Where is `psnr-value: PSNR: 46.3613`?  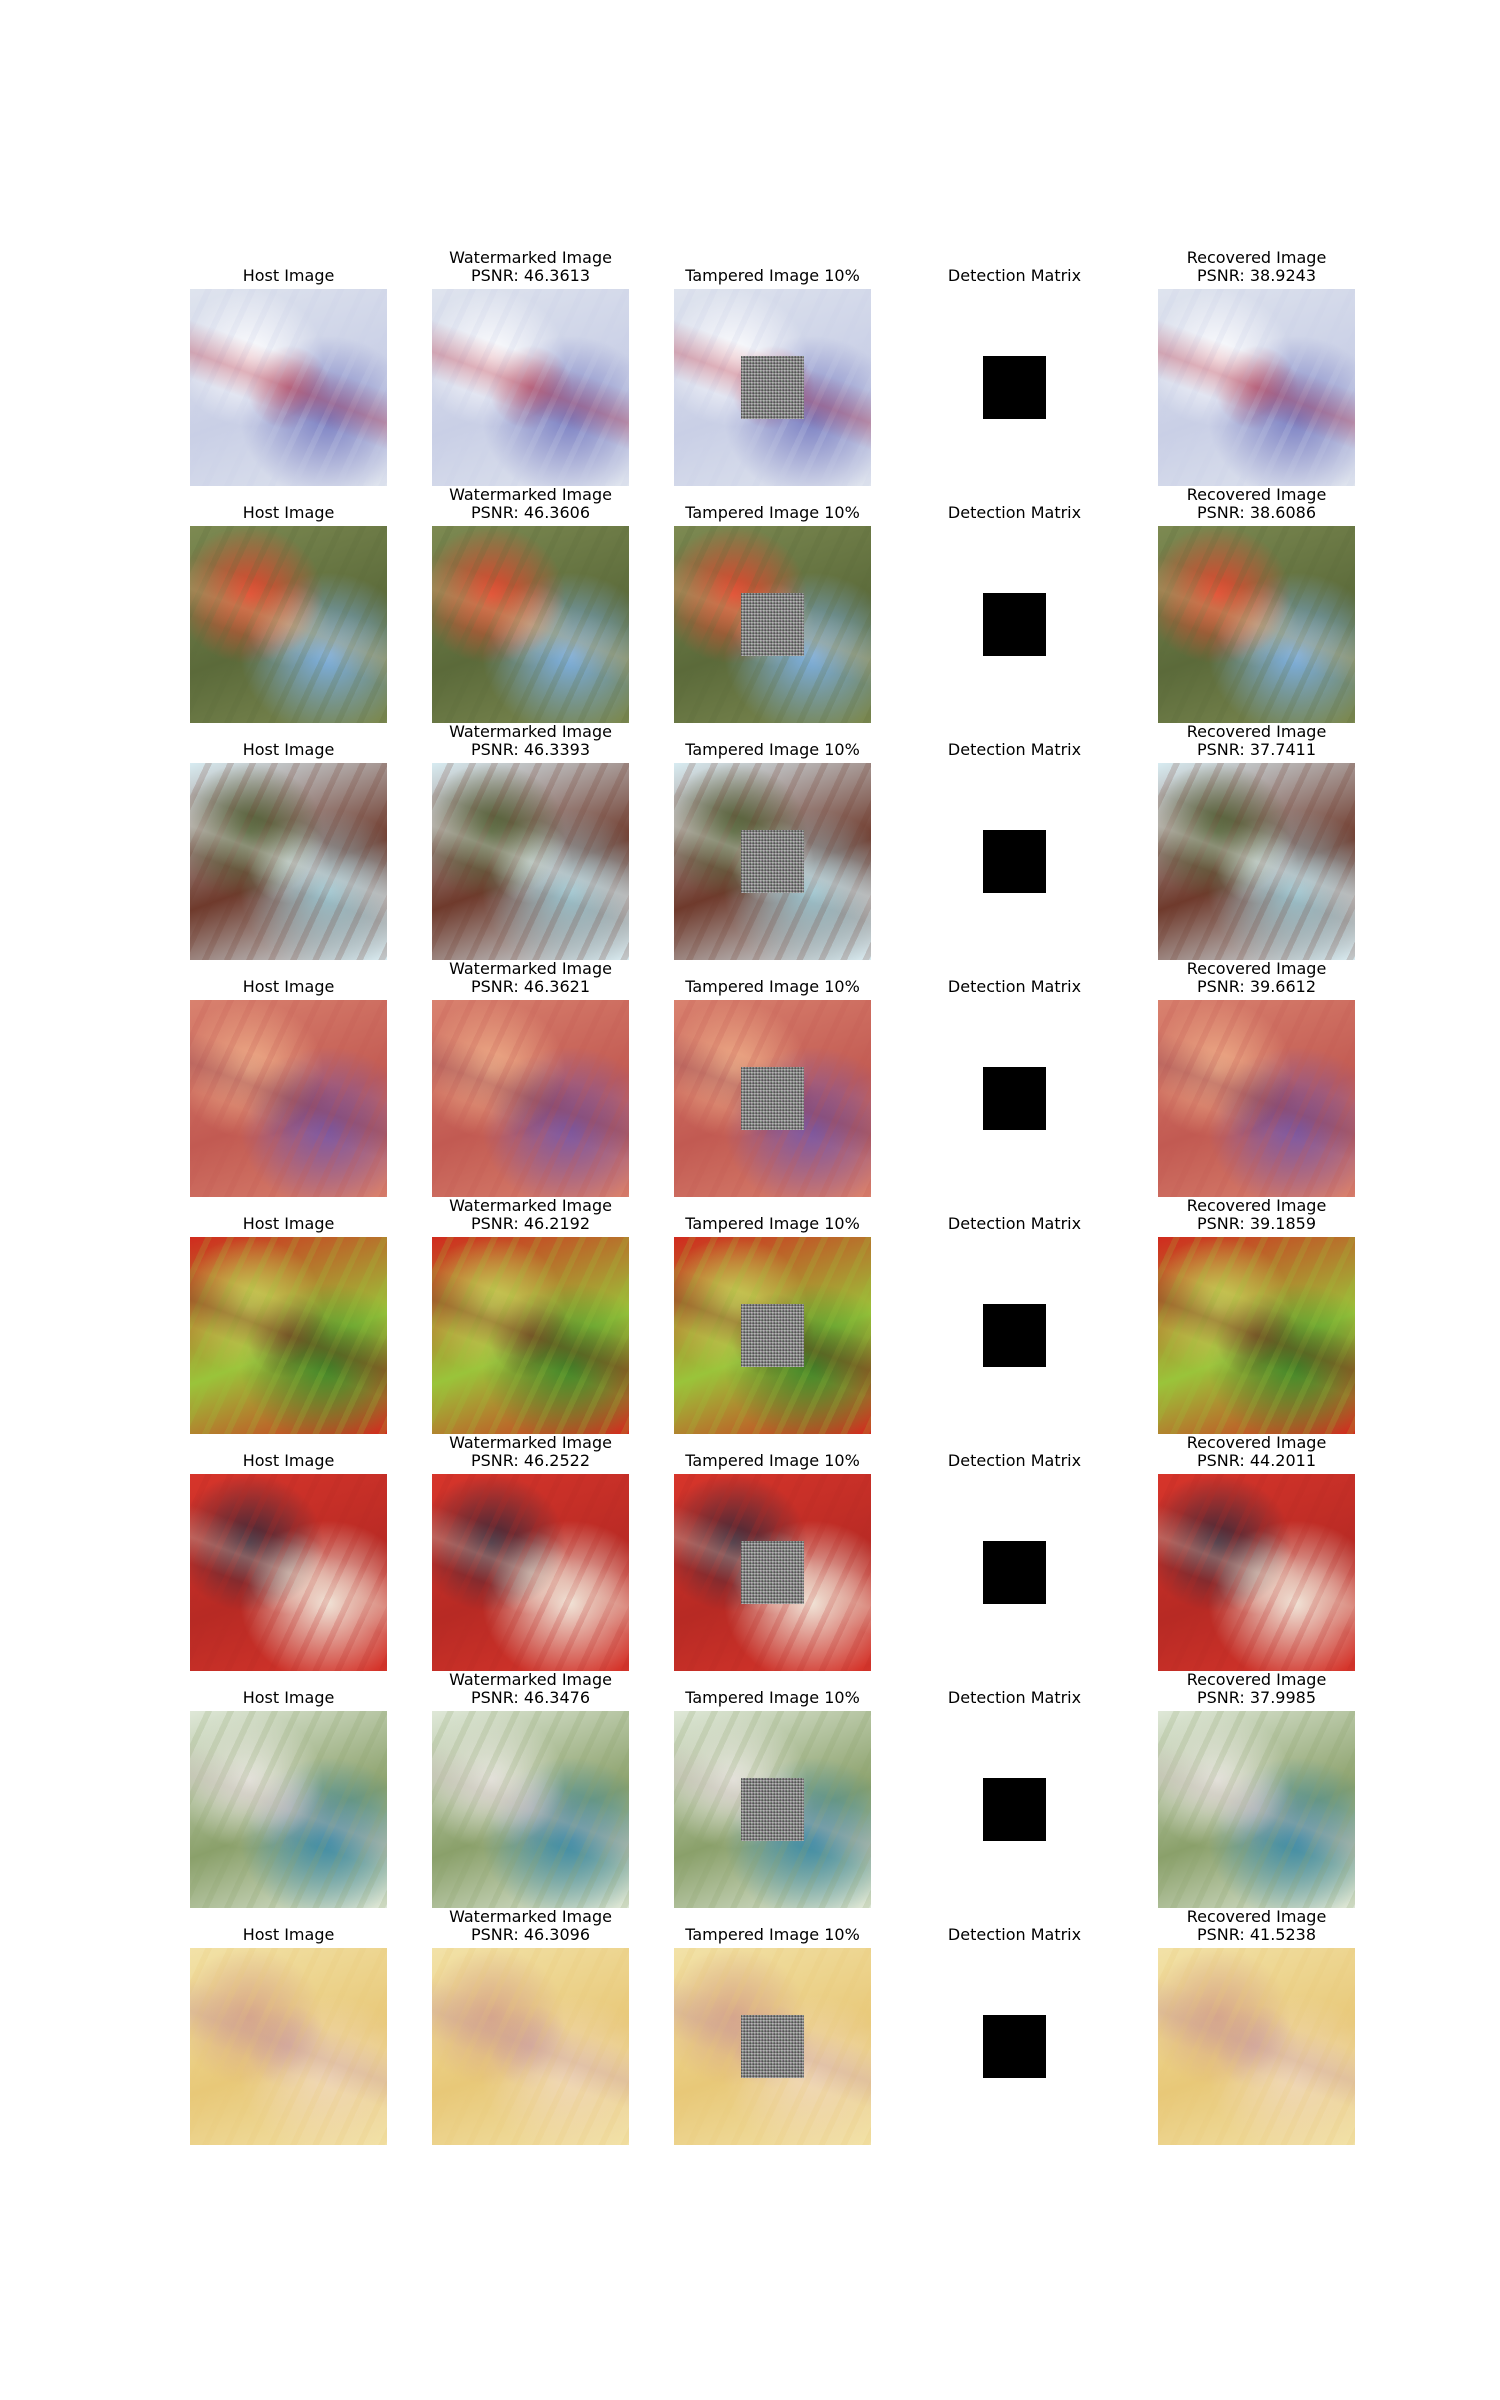
psnr-value: PSNR: 46.3613 is located at coordinates (530, 276).